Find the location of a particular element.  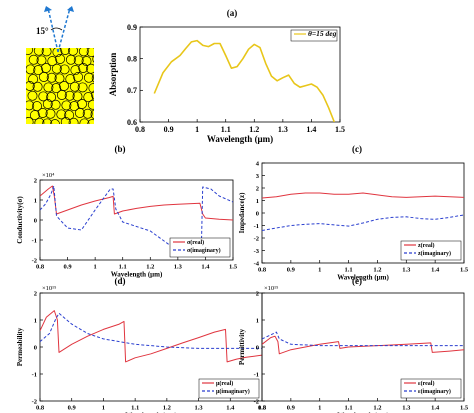

panel-label: (e) is located at coordinates (357, 281).